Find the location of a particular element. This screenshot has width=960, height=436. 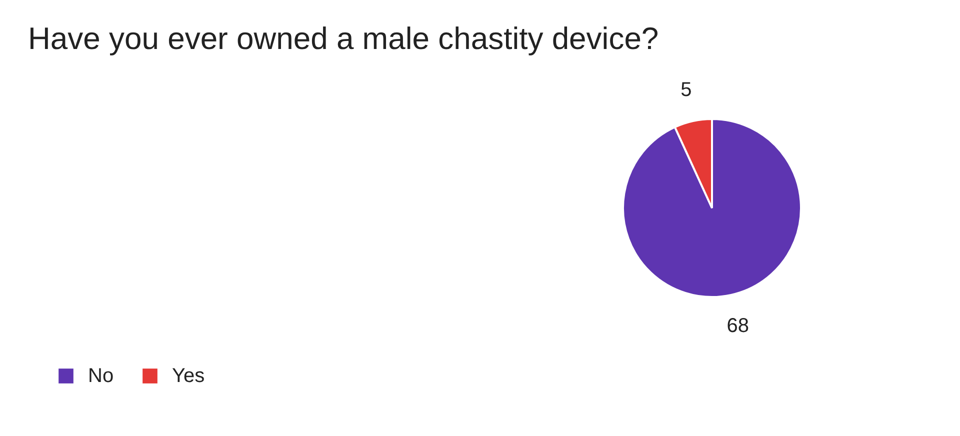

data-label: 68 is located at coordinates (737, 326).